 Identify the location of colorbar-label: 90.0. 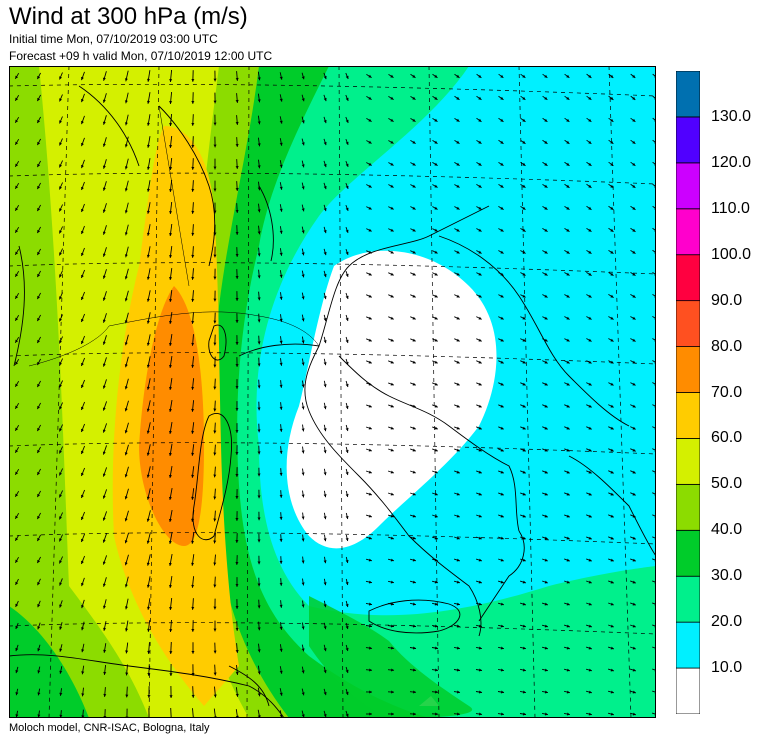
(727, 300).